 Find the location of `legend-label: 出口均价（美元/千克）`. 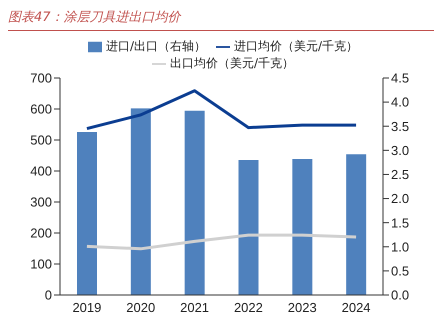

legend-label: 出口均价（美元/千克） is located at coordinates (232, 63).